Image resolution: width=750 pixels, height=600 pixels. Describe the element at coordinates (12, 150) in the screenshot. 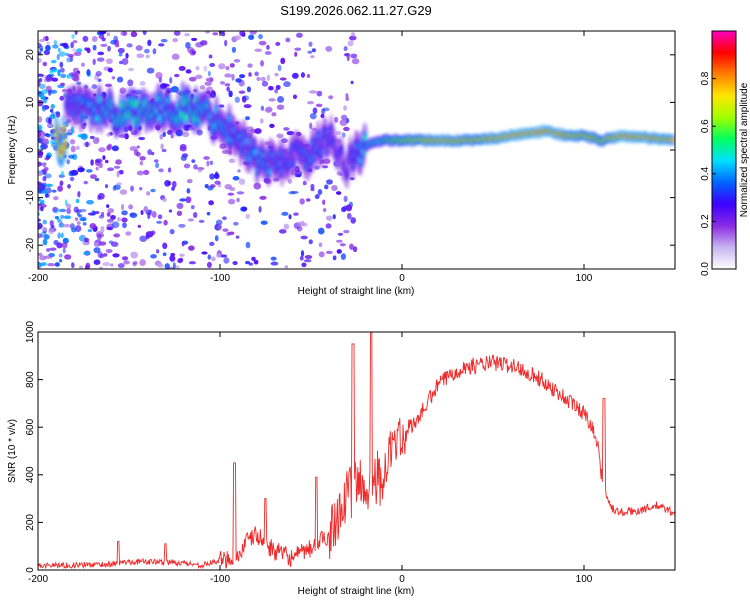

I see `top-y-axis-label: Frequency (Hz)` at that location.